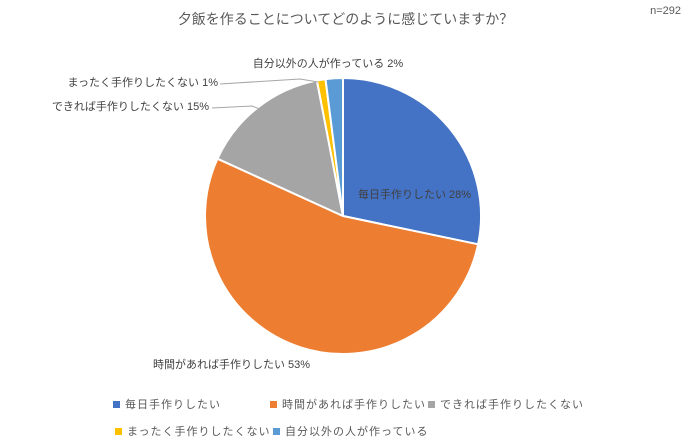 This screenshot has width=691, height=446. I want to click on leader-line-never-1pct, so click(269, 81).